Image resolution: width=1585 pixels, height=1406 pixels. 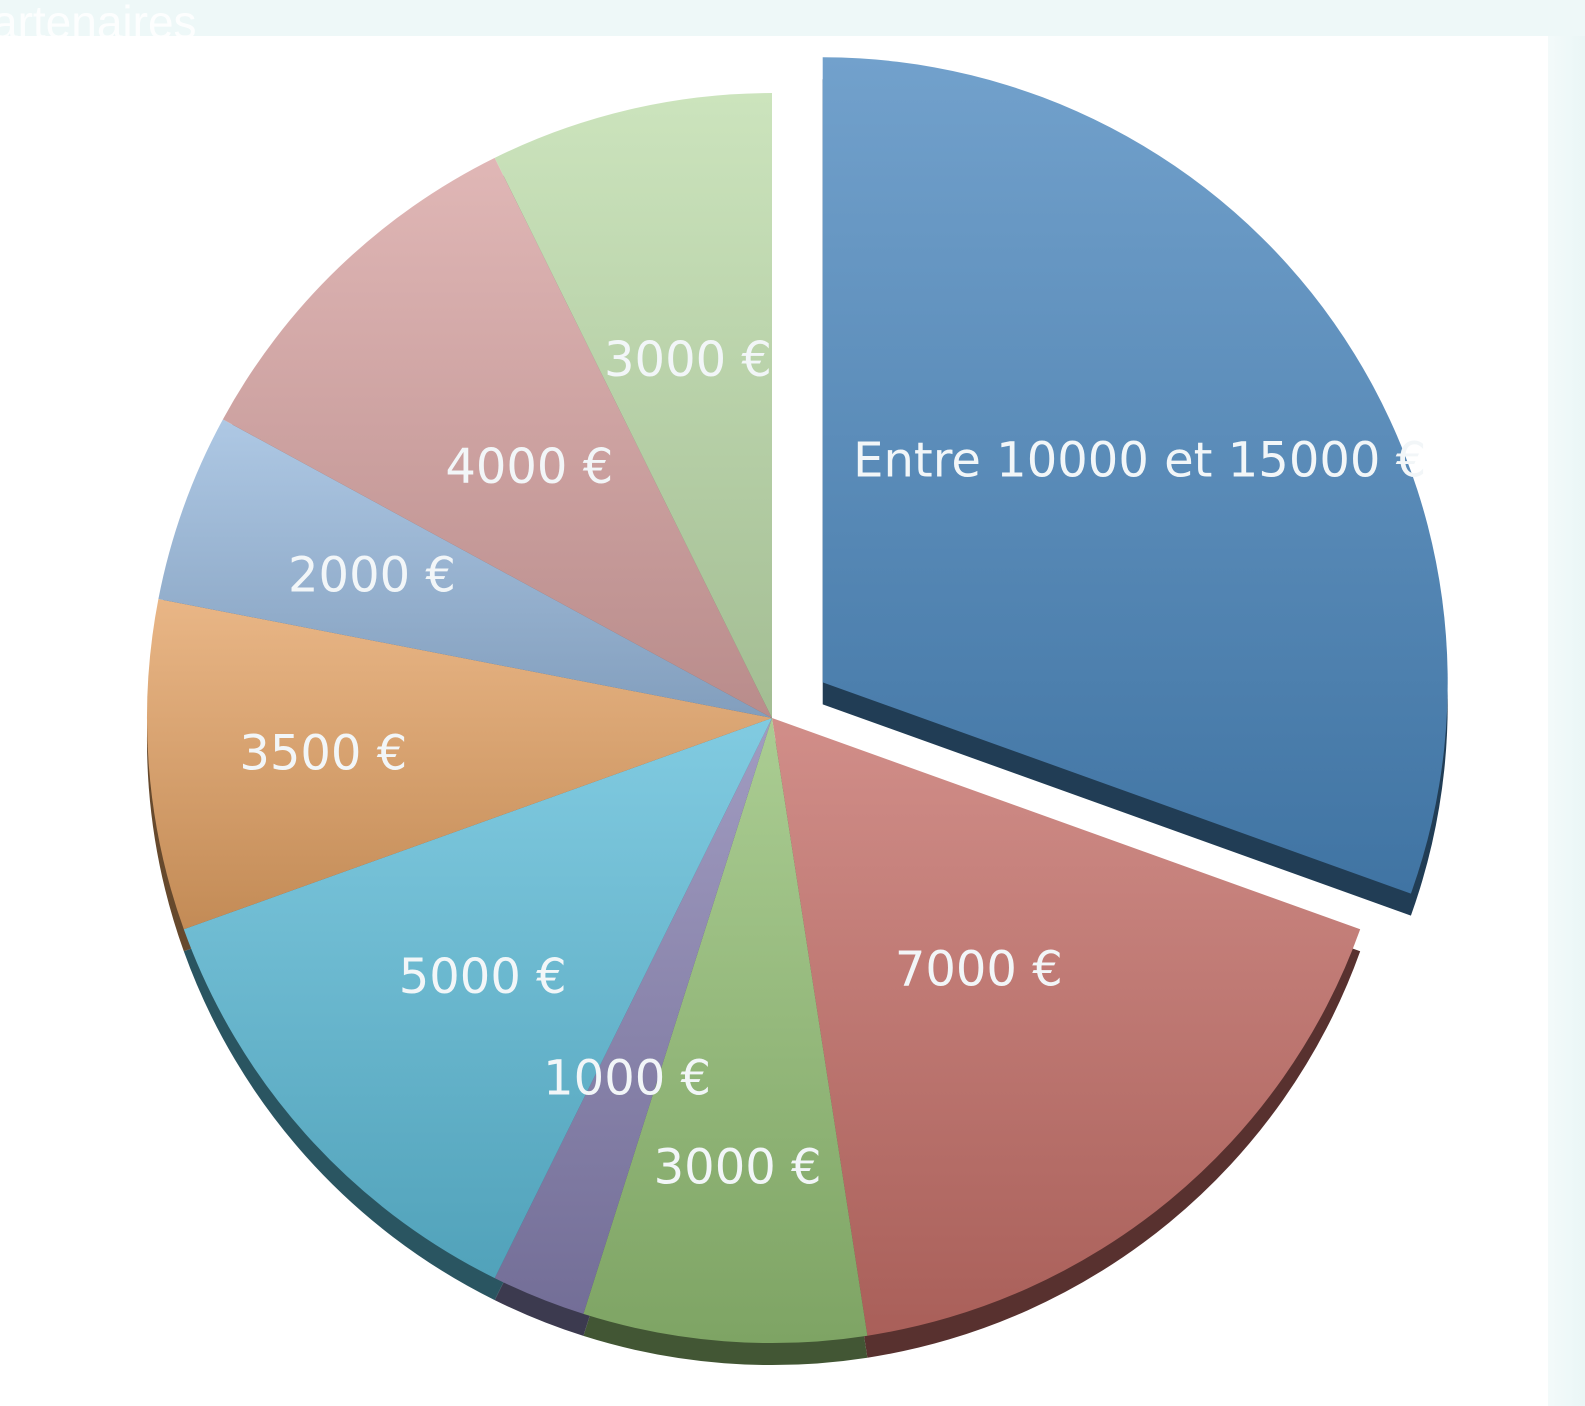 What do you see at coordinates (372, 575) in the screenshot?
I see `slice-label-7: 2000 €` at bounding box center [372, 575].